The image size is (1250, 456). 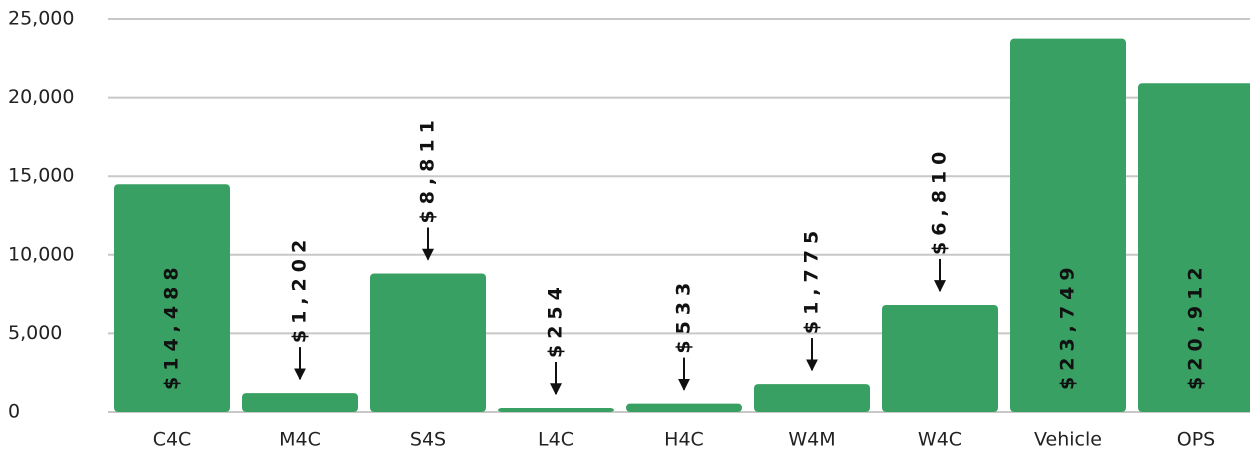 What do you see at coordinates (1068, 325) in the screenshot?
I see `value-label: $23,749` at bounding box center [1068, 325].